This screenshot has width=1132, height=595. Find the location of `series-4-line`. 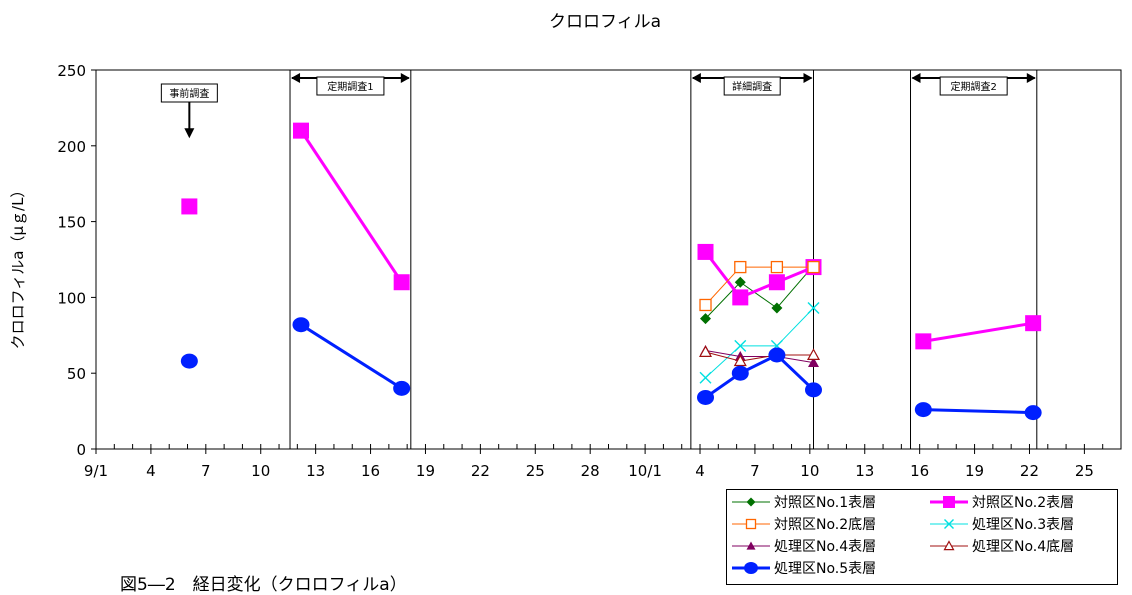

series-4-line is located at coordinates (759, 343).